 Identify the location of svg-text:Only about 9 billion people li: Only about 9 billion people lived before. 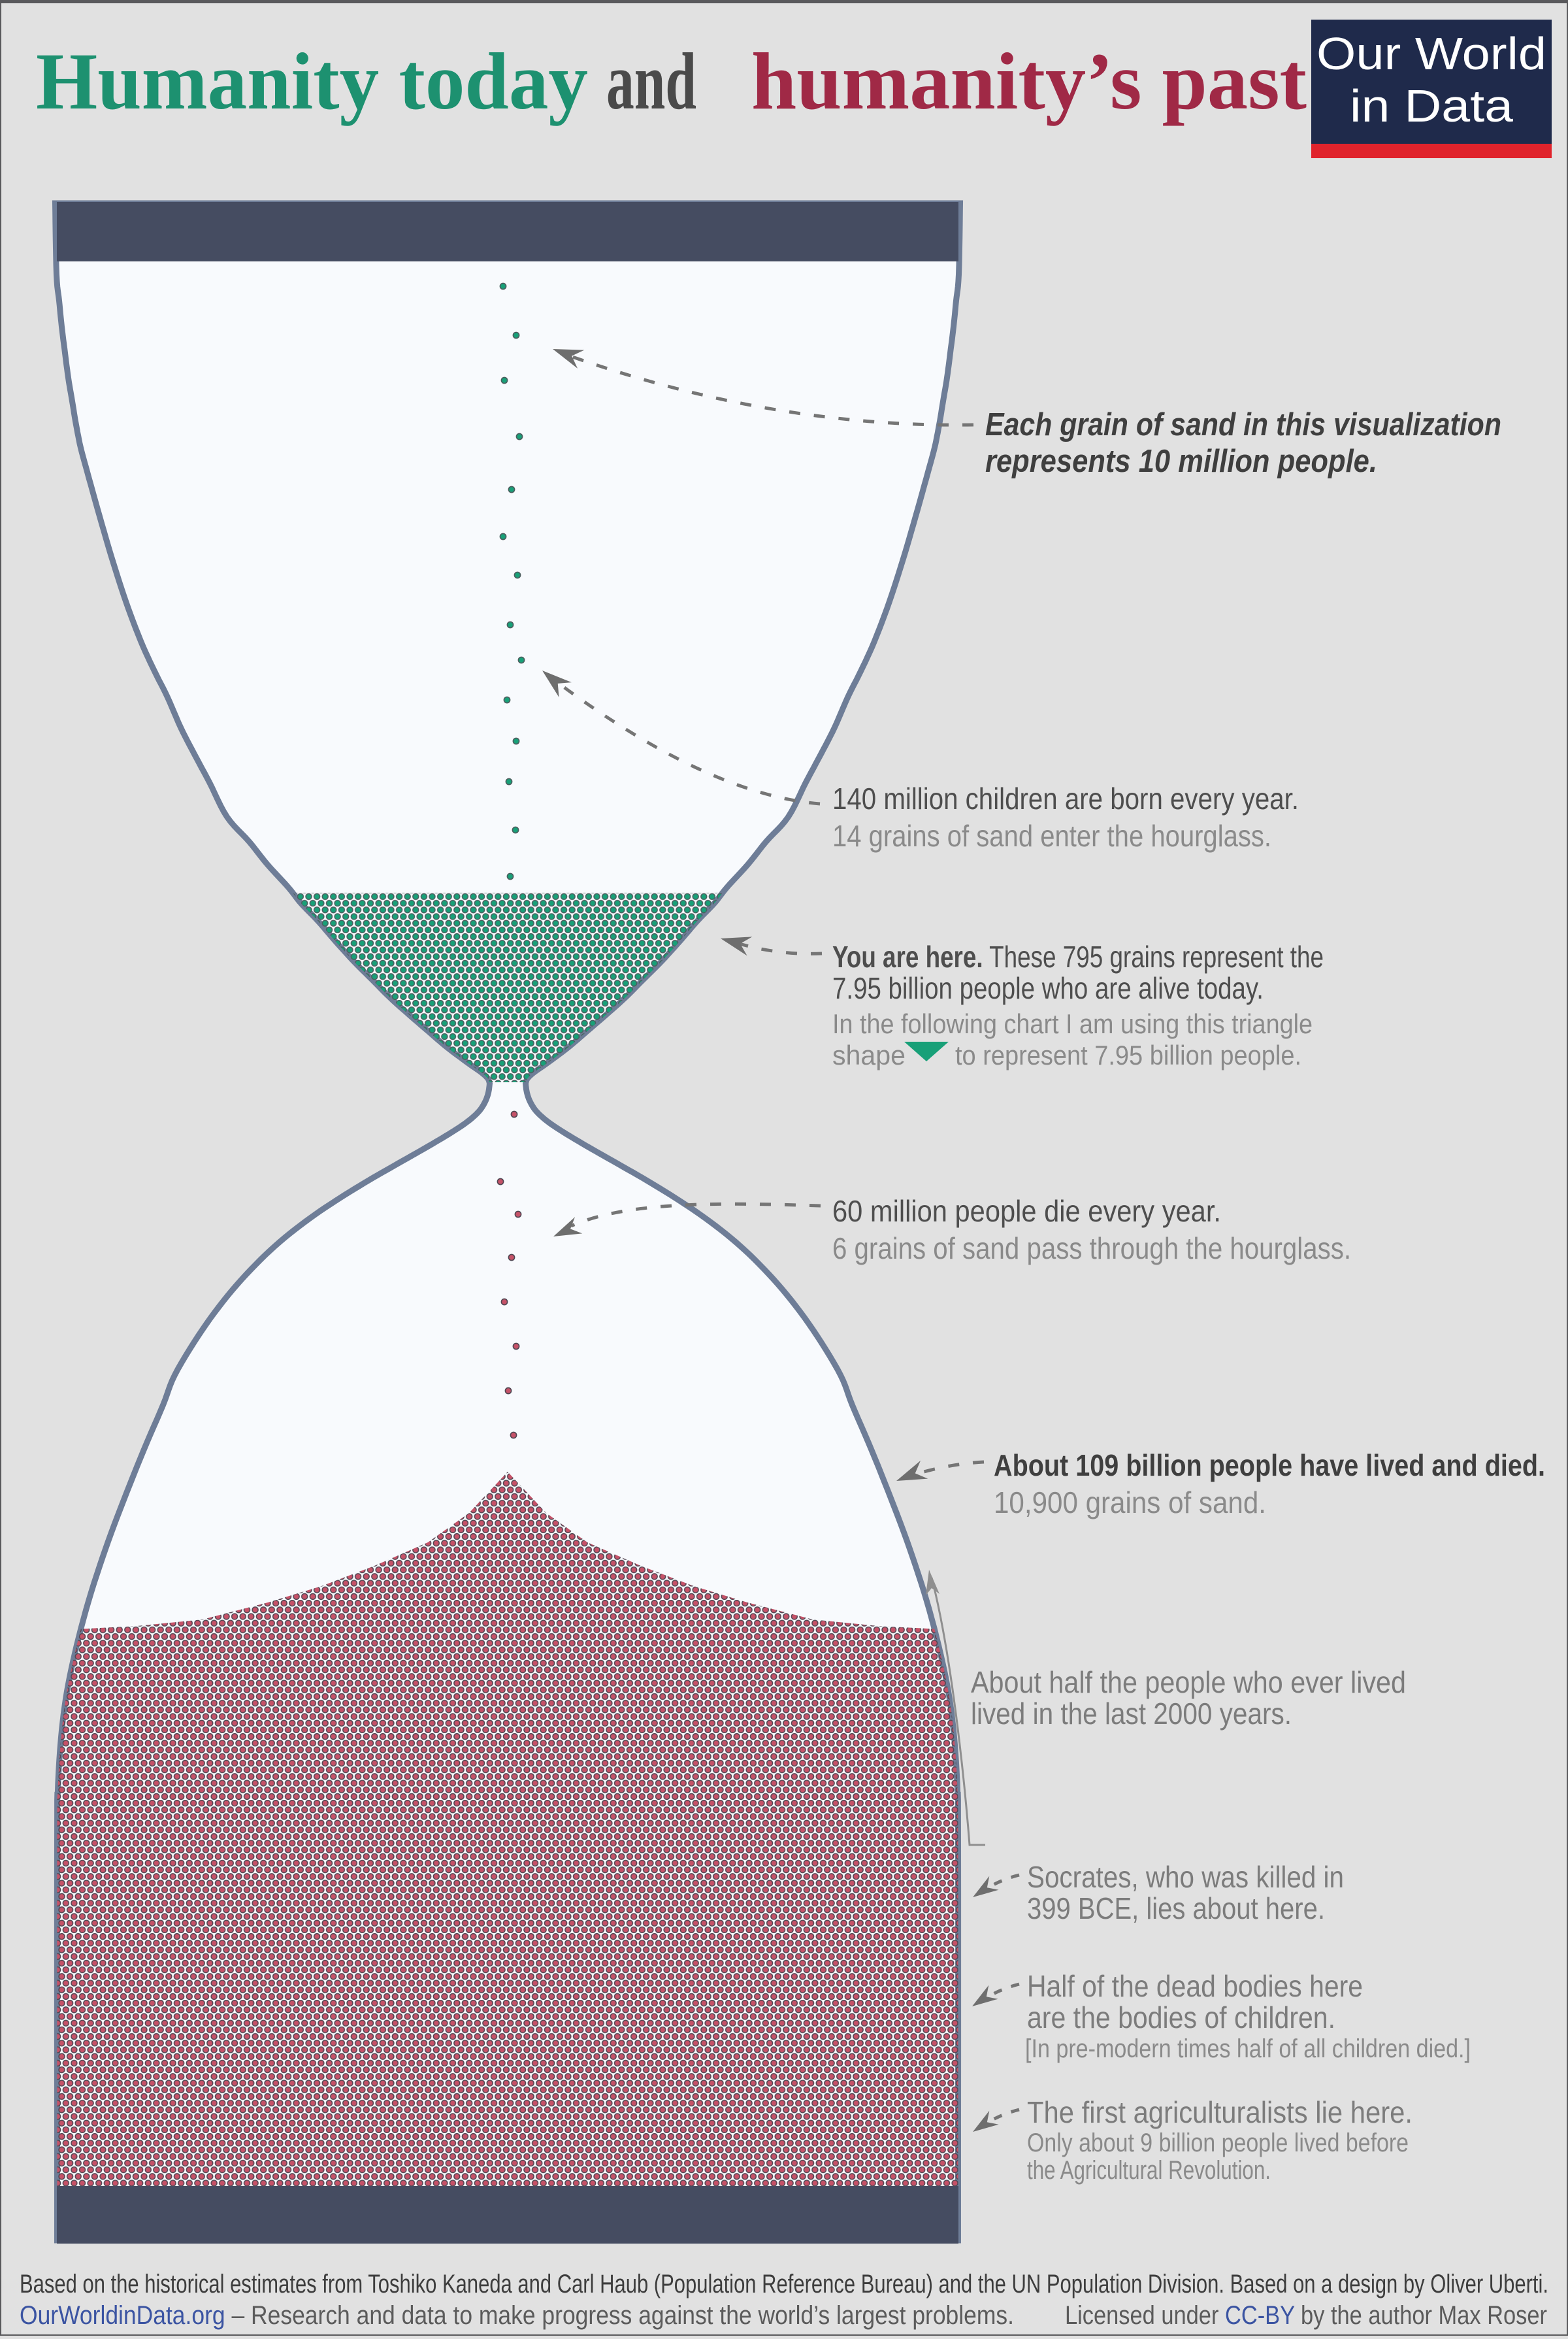
(1218, 2143).